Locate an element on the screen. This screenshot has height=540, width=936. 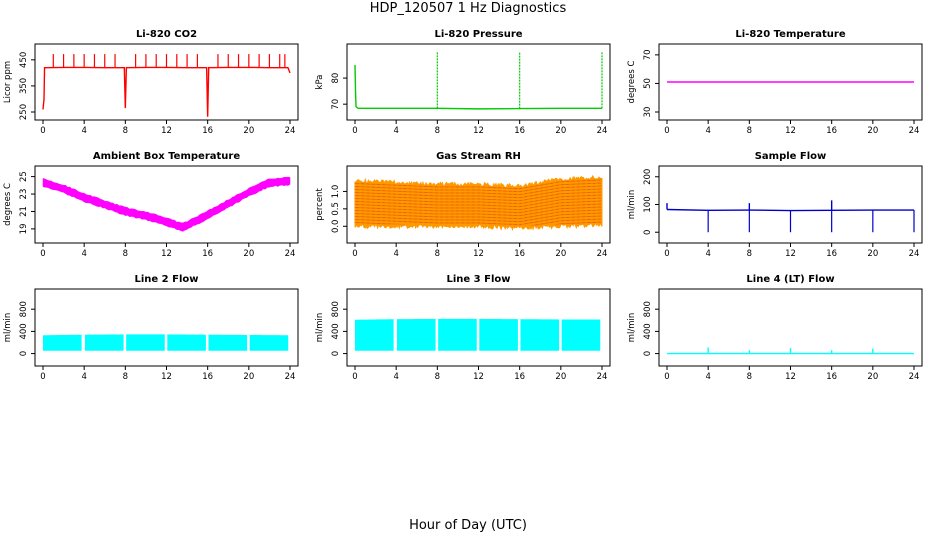
sample-flow-x-tick-label: 8 is located at coordinates (749, 254).